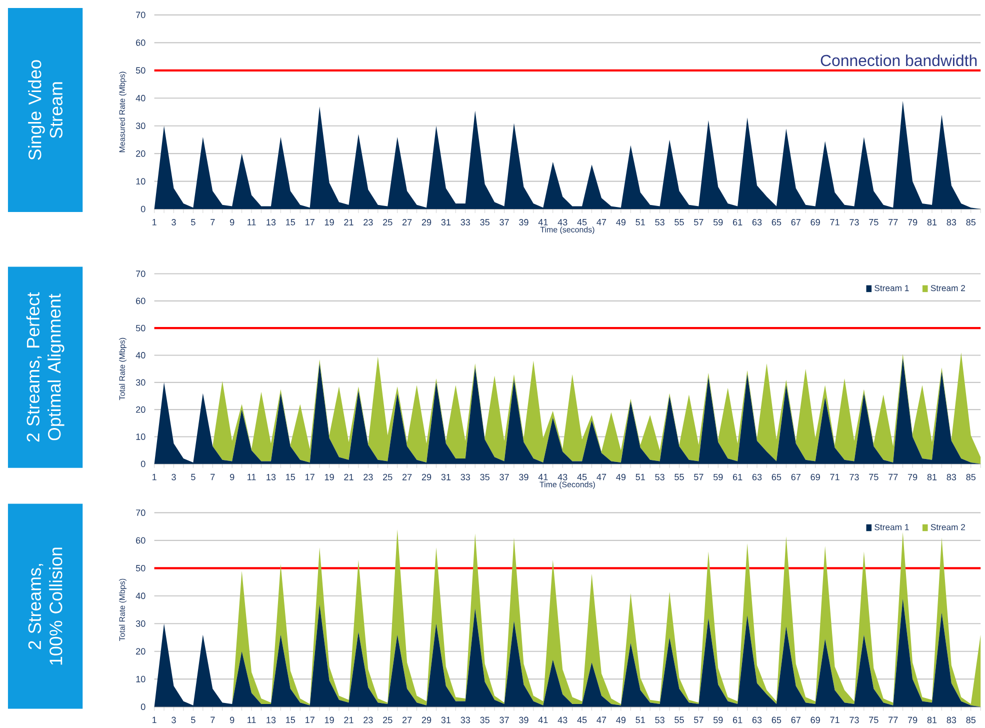 This screenshot has height=728, width=985. Describe the element at coordinates (45, 606) in the screenshot. I see `text: 2 Streams, 100% Collision` at that location.